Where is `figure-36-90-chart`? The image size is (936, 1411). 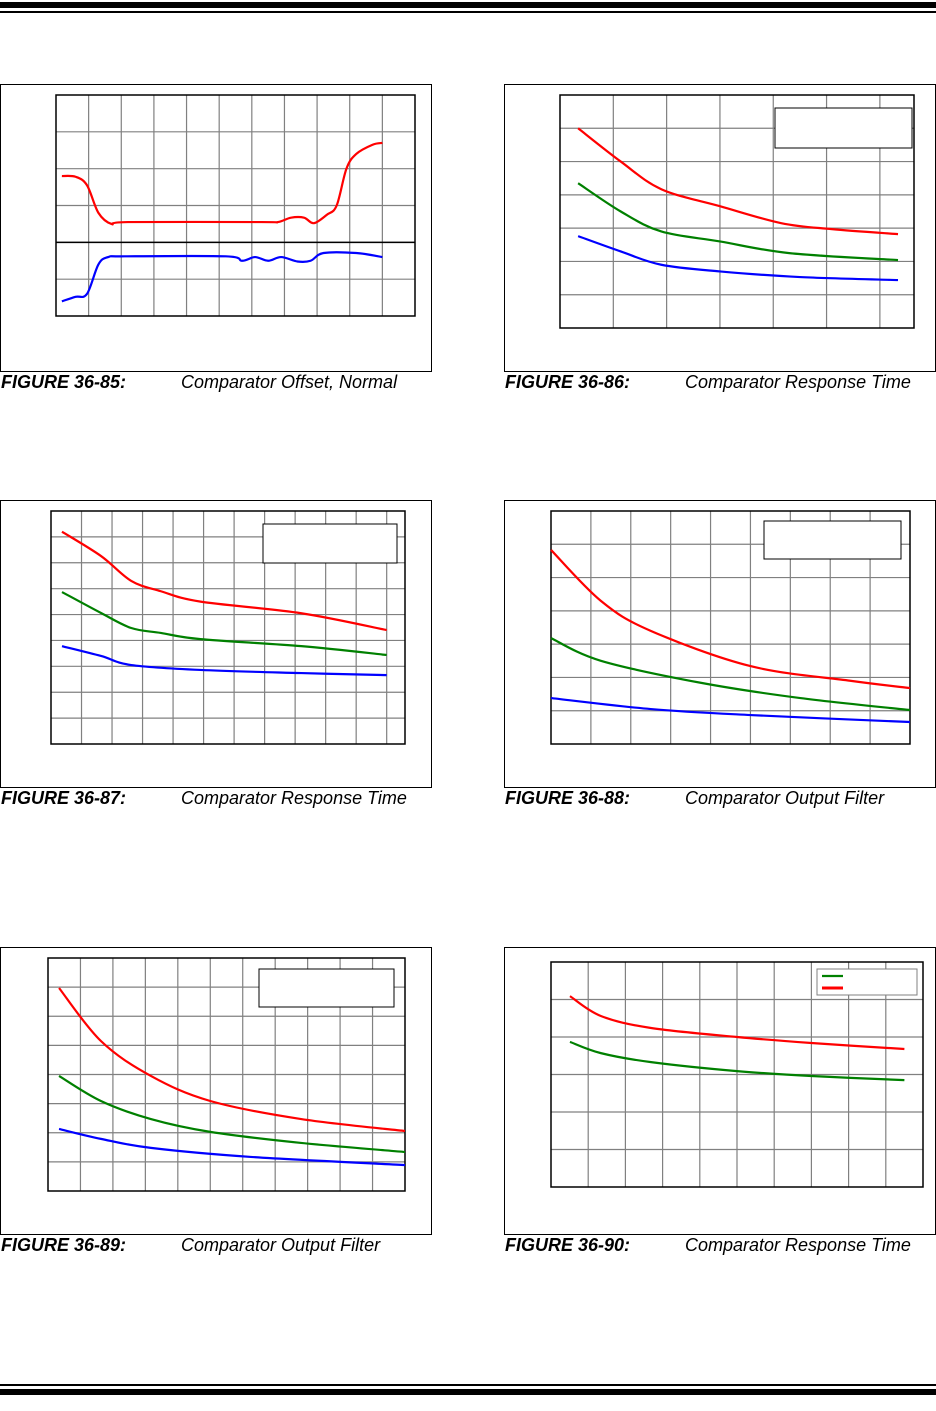 figure-36-90-chart is located at coordinates (720, 1091).